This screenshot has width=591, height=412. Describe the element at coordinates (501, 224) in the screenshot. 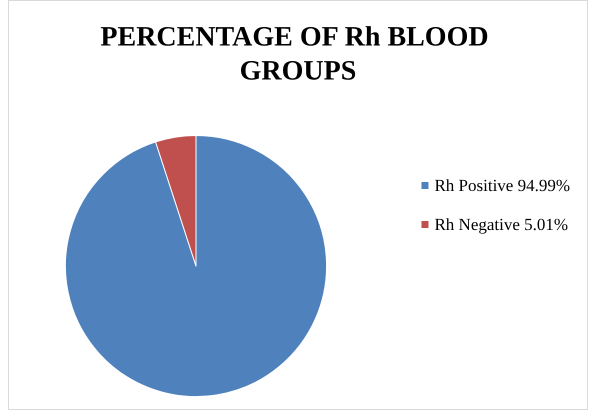

I see `legend-label: Rh Negative 5.01%` at that location.